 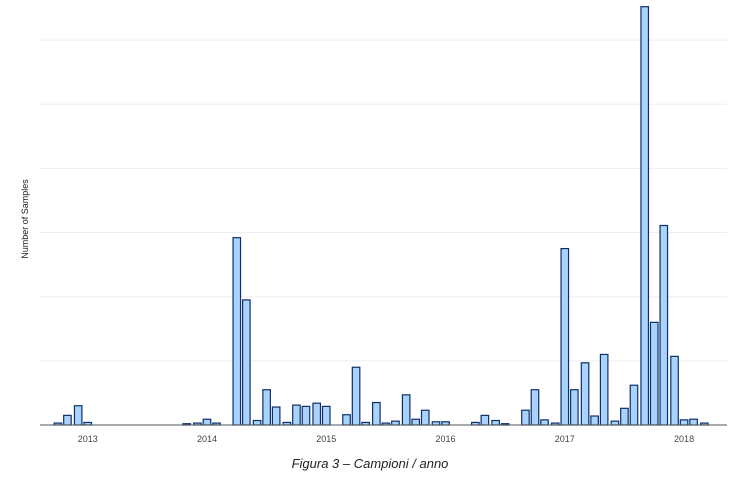 What do you see at coordinates (207, 439) in the screenshot?
I see `x-tick-label: 2014` at bounding box center [207, 439].